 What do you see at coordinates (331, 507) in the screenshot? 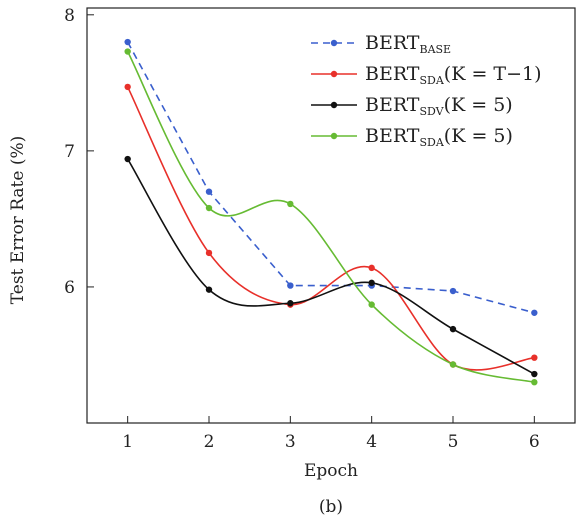
I see `figure-caption: (b)` at bounding box center [331, 507].